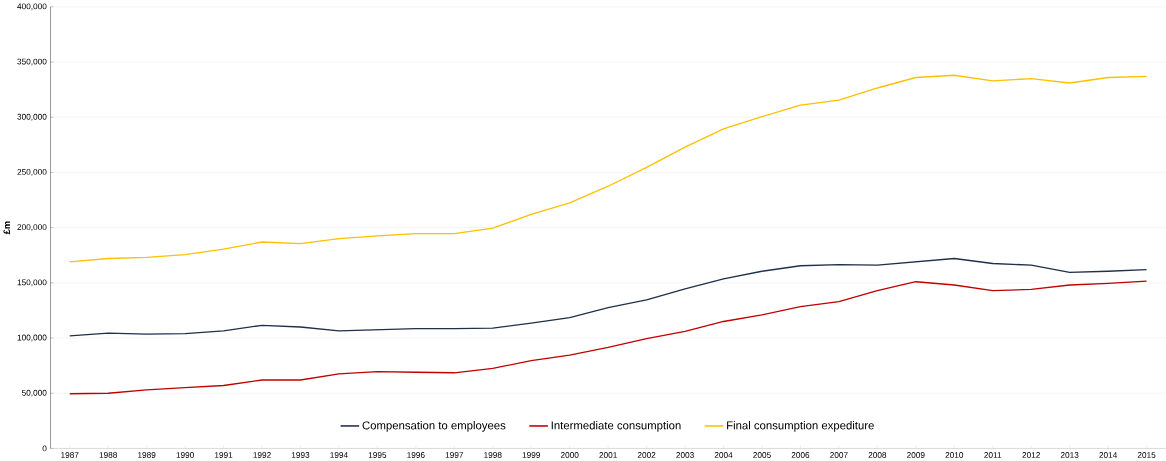 This screenshot has width=1166, height=461. What do you see at coordinates (32, 117) in the screenshot?
I see `y-tick-label: 300,000` at bounding box center [32, 117].